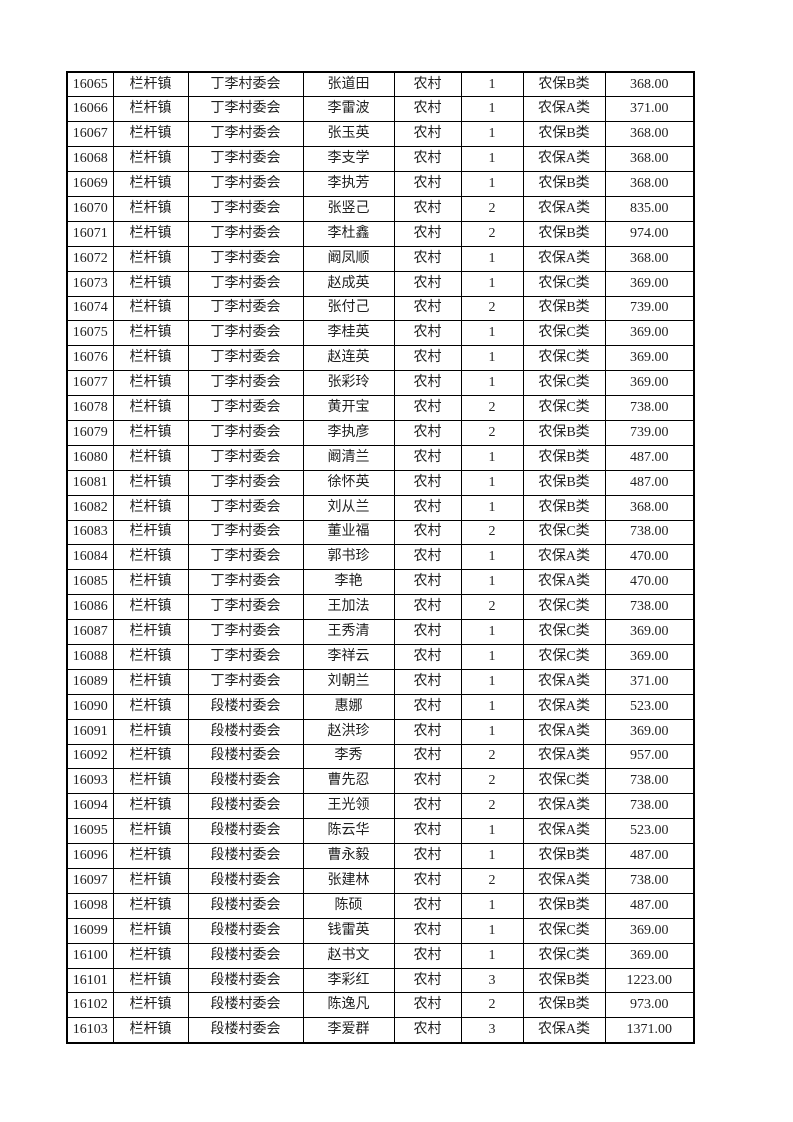 The width and height of the screenshot is (793, 1122). What do you see at coordinates (90, 607) in the screenshot?
I see `cell-record-id: 16086` at bounding box center [90, 607].